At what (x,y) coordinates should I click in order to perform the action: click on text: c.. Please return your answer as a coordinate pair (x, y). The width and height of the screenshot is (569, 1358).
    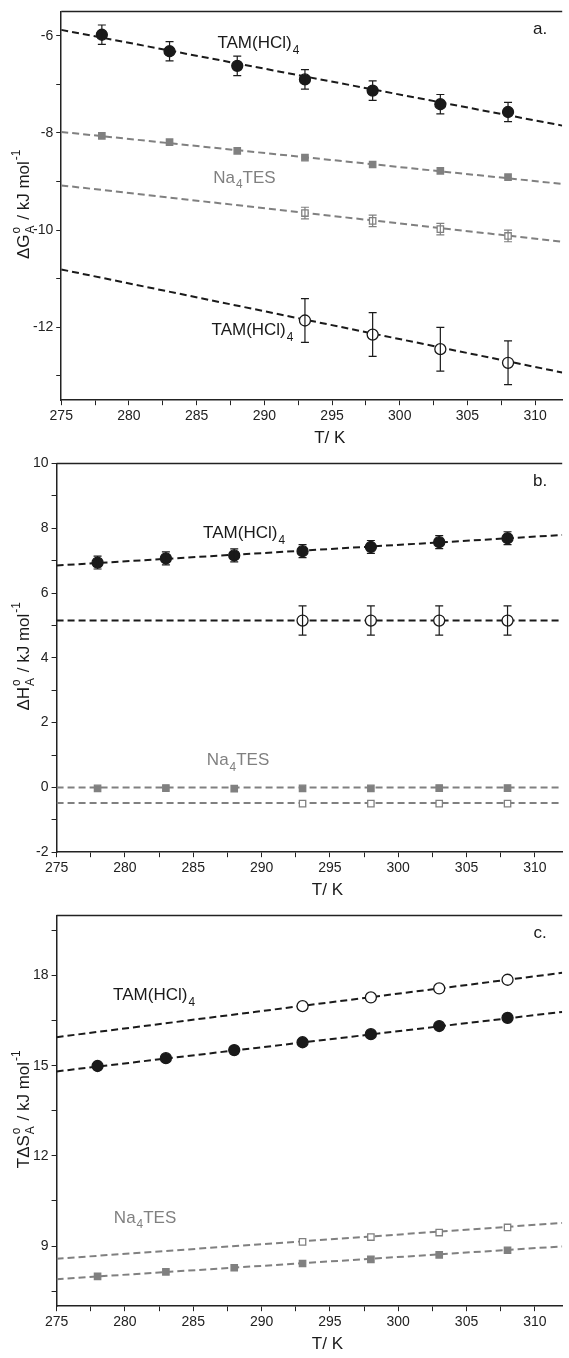
    Looking at the image, I should click on (540, 933).